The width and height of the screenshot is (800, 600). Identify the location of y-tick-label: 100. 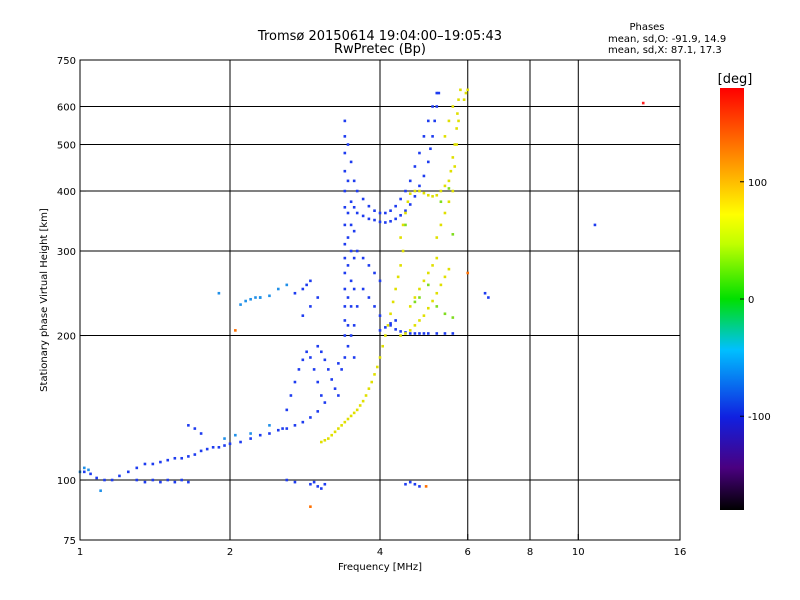
(66, 481).